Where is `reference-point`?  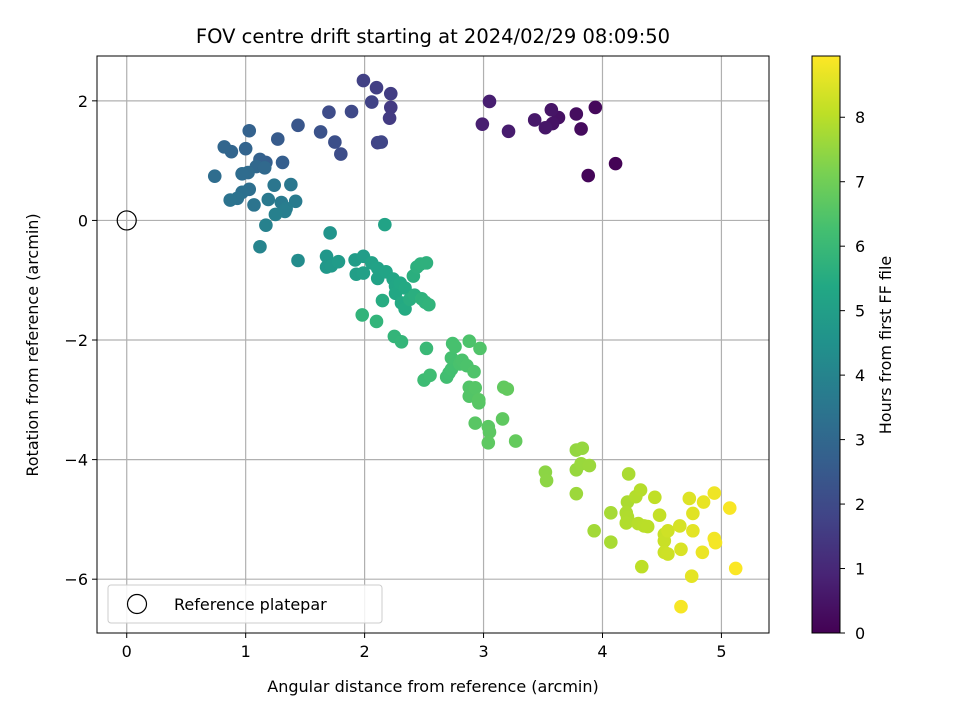
reference-point is located at coordinates (126, 220).